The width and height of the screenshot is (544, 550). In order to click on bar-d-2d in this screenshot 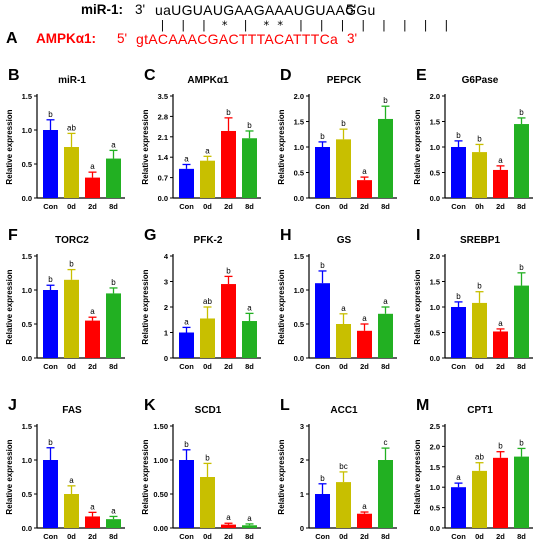, I will do `click(364, 189)`.